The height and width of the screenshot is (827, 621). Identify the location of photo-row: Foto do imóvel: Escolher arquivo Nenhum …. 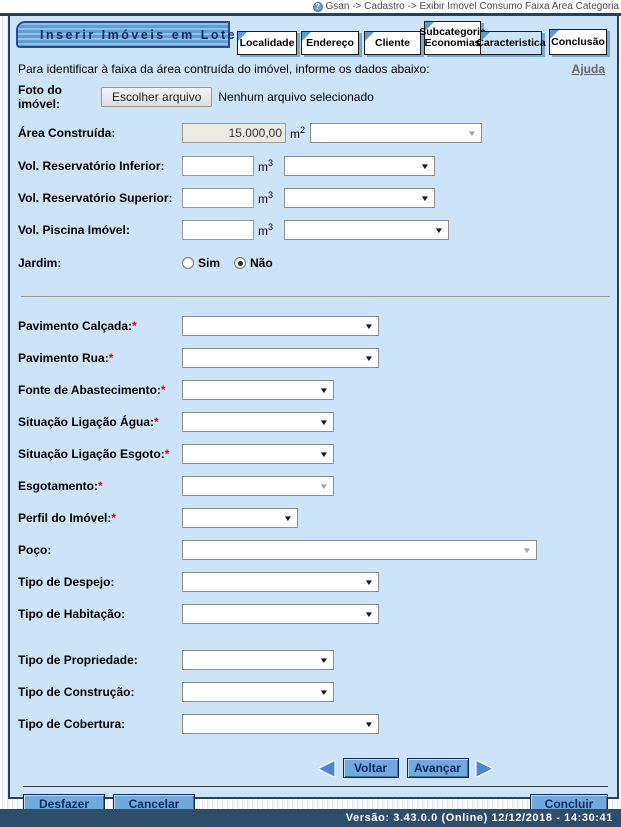
(317, 97).